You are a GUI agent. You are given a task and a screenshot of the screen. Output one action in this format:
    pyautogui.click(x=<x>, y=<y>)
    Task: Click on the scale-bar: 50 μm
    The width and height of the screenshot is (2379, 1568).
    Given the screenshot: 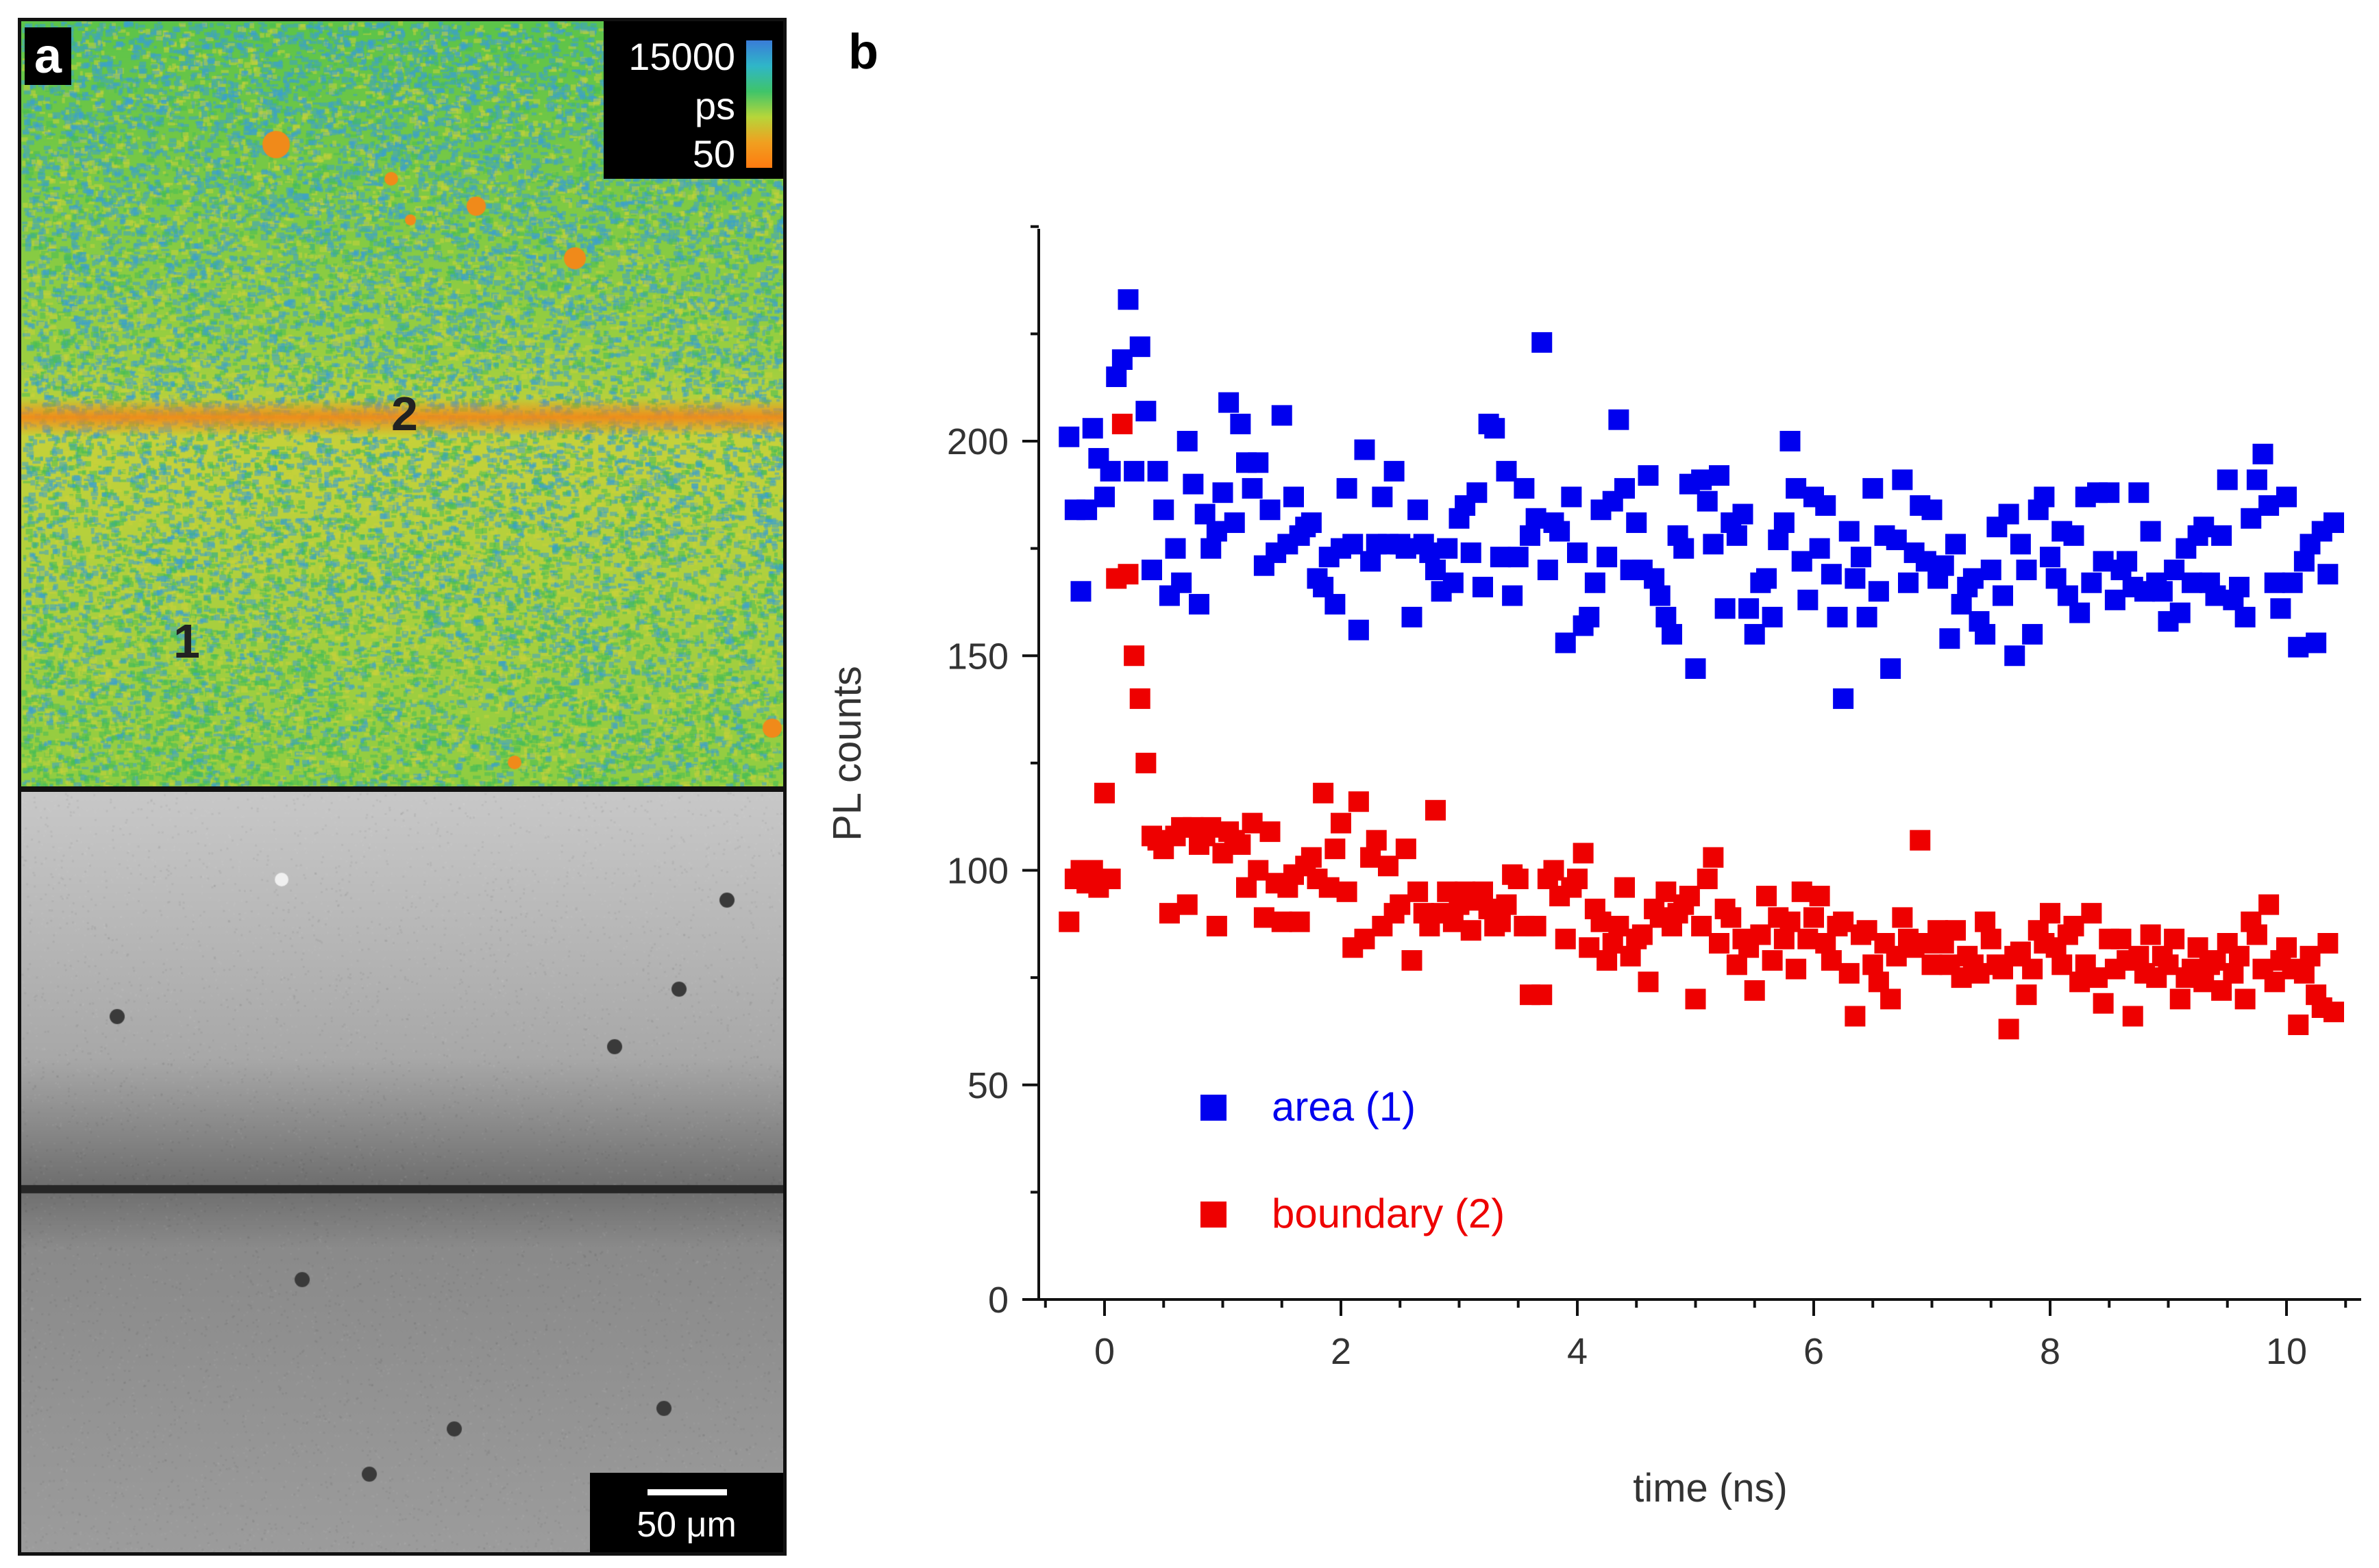 What is the action you would take?
    pyautogui.click(x=686, y=1512)
    